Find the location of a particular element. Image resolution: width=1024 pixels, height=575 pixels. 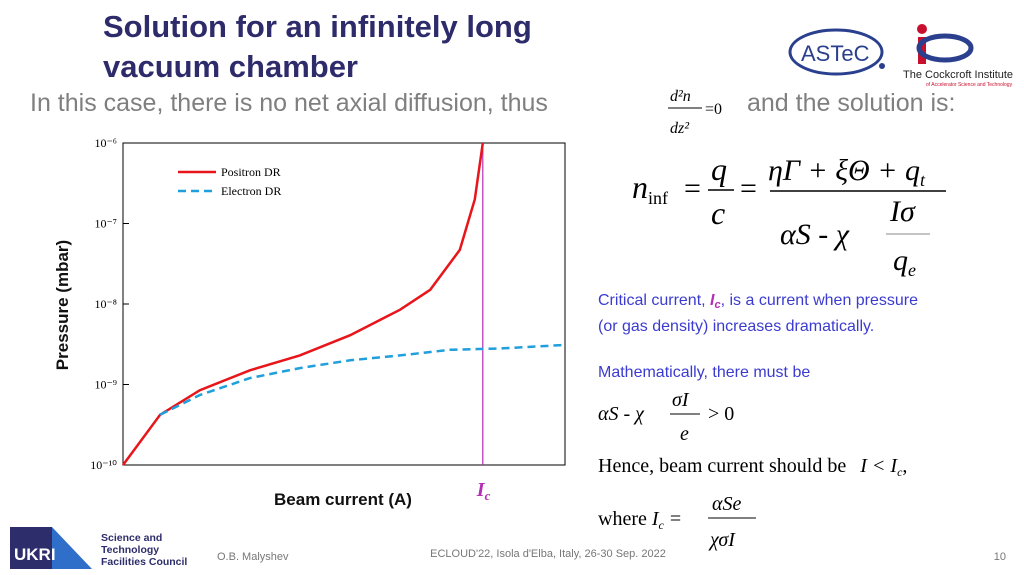

main-equation: ninf = q c = ηΓ + ξΘ + qt αS - χ Iσ qe is located at coordinates (789, 215).